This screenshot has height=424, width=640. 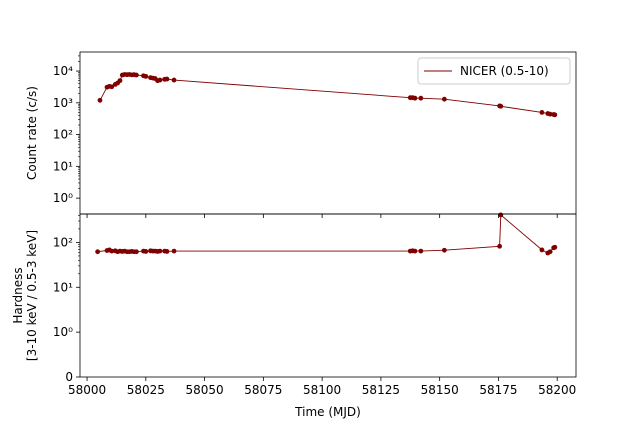 What do you see at coordinates (63, 103) in the screenshot?
I see `top-ytick-label: 10³` at bounding box center [63, 103].